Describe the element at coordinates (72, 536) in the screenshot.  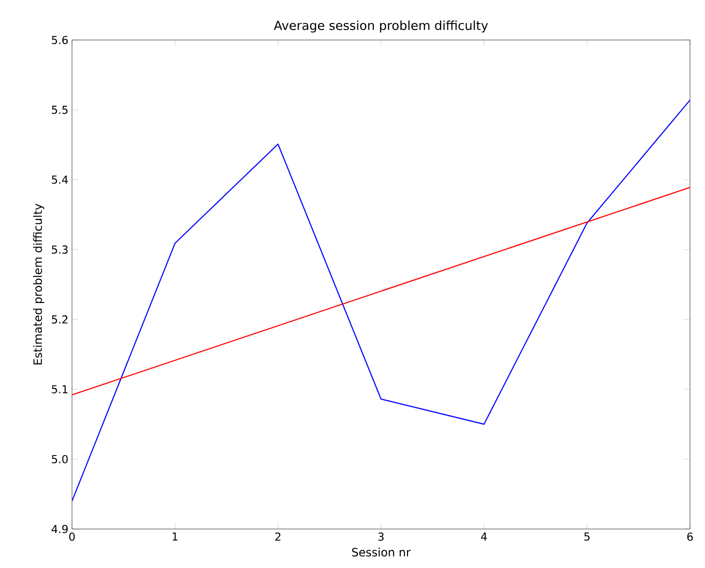
I see `x-tick-label: 0` at that location.